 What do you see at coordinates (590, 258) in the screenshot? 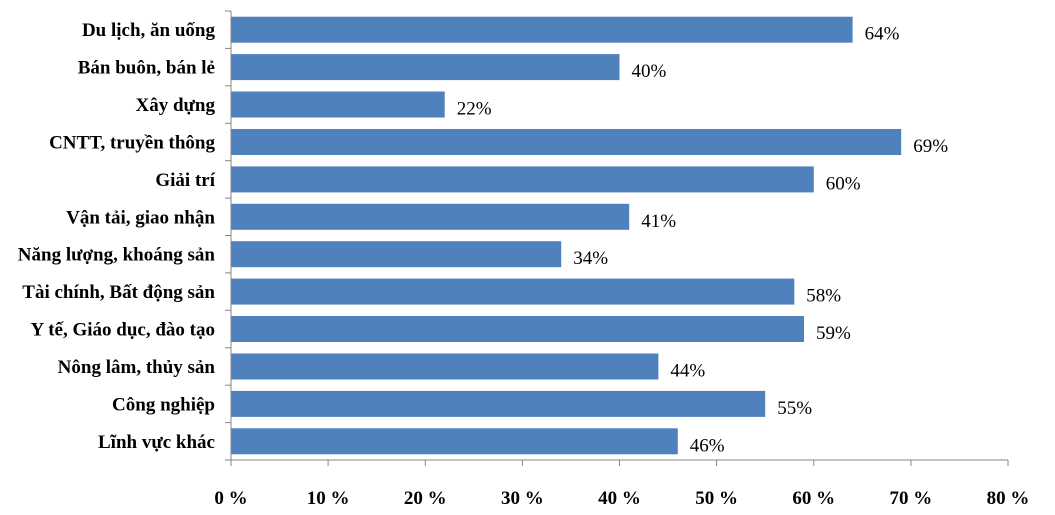
I see `data-label: 34%` at bounding box center [590, 258].